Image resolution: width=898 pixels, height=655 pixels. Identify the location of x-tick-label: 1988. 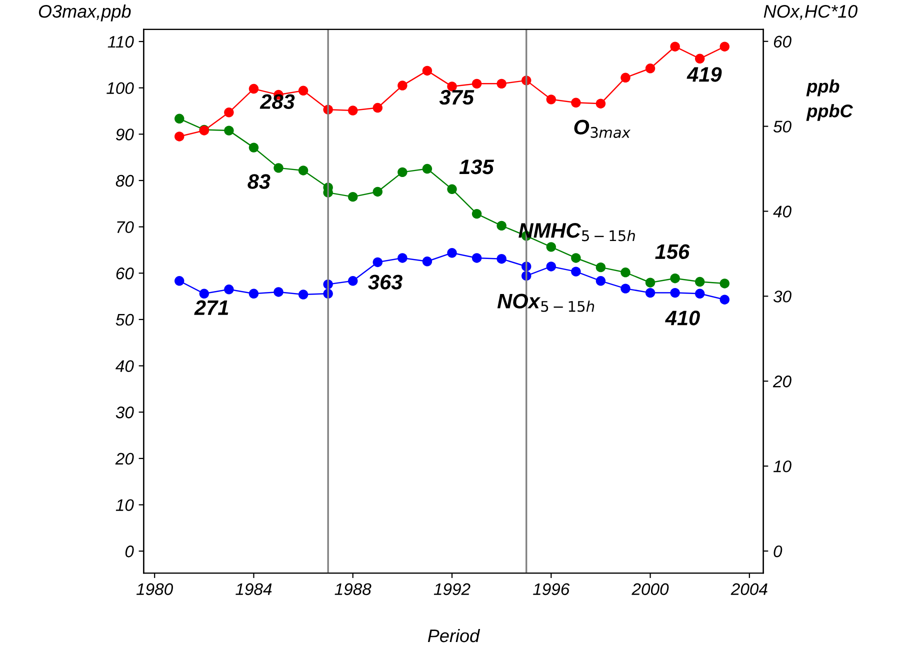
(353, 589).